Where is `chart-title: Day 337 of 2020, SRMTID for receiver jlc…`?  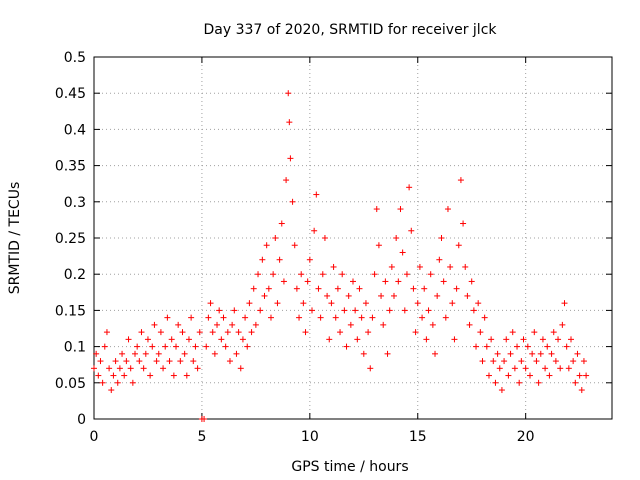
chart-title: Day 337 of 2020, SRMTID for receiver jlc… is located at coordinates (351, 30).